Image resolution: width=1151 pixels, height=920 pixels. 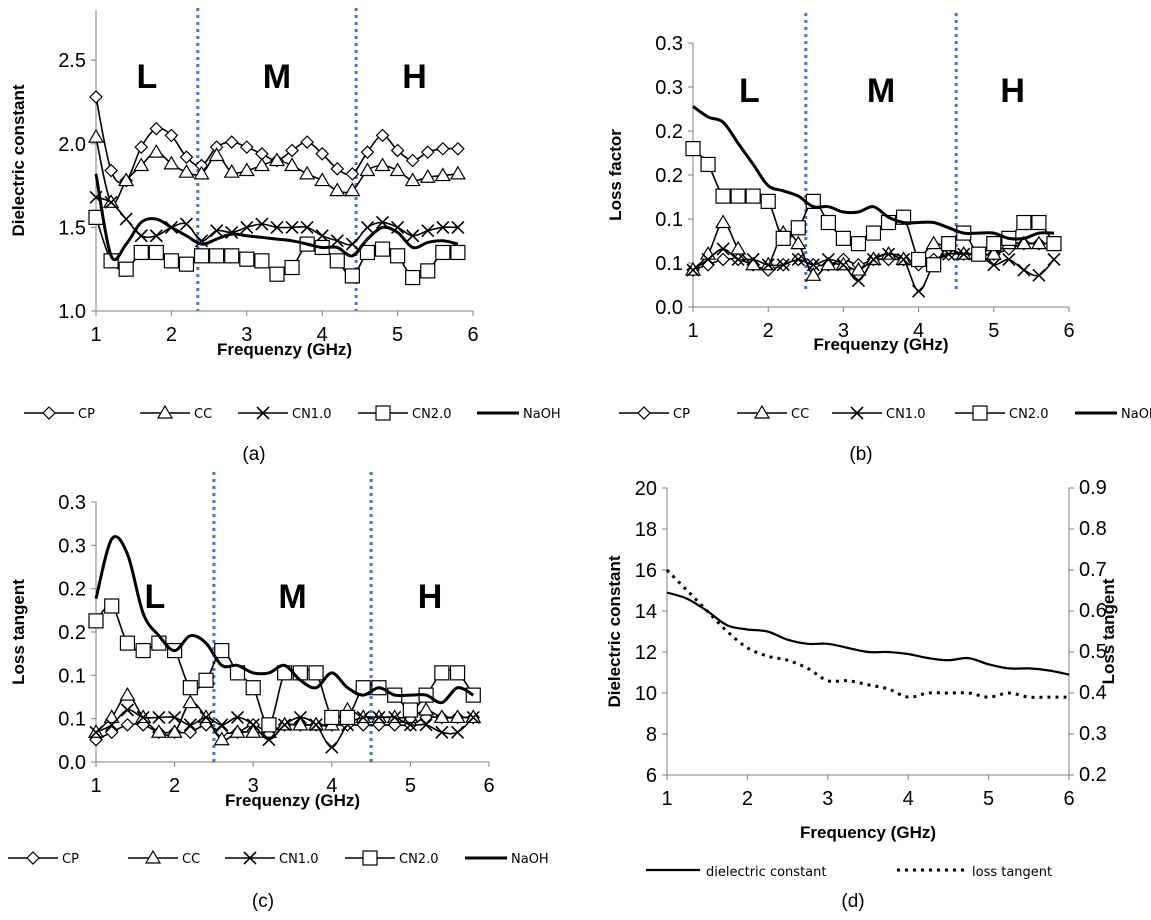 What do you see at coordinates (1093, 775) in the screenshot?
I see `y2-tick-label: 0.2` at bounding box center [1093, 775].